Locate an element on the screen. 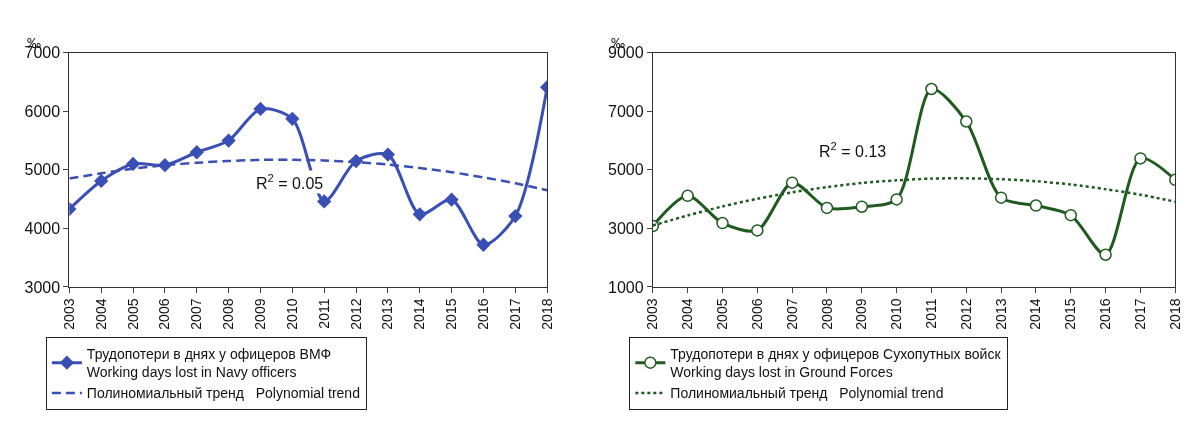  annotation: R$^{2}$ = 0.05 is located at coordinates (290, 182).